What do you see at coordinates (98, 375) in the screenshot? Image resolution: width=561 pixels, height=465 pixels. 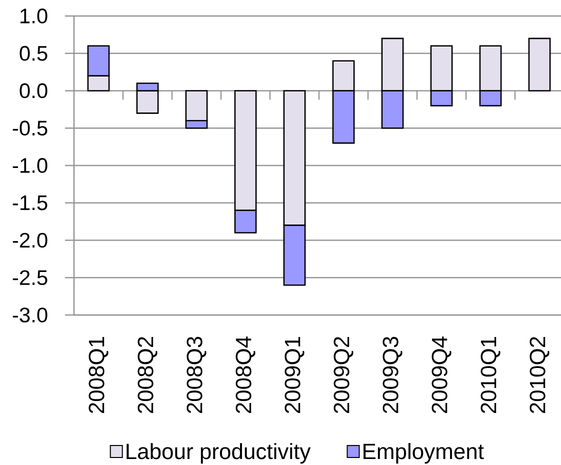 I see `x-tick-label: 2008Q1` at bounding box center [98, 375].